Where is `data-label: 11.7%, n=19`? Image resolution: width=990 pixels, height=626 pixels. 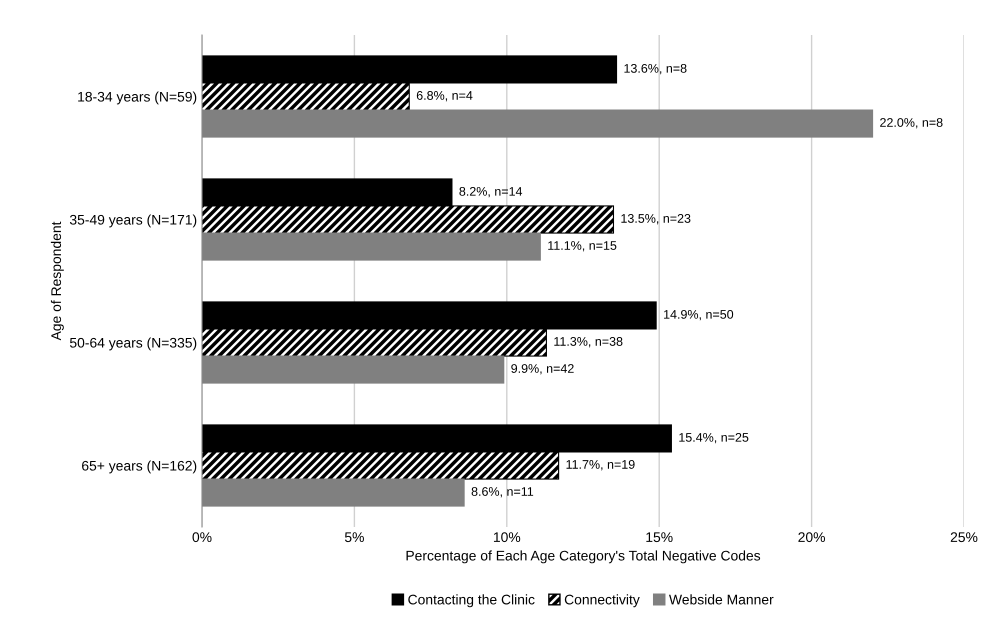 data-label: 11.7%, n=19 is located at coordinates (600, 465).